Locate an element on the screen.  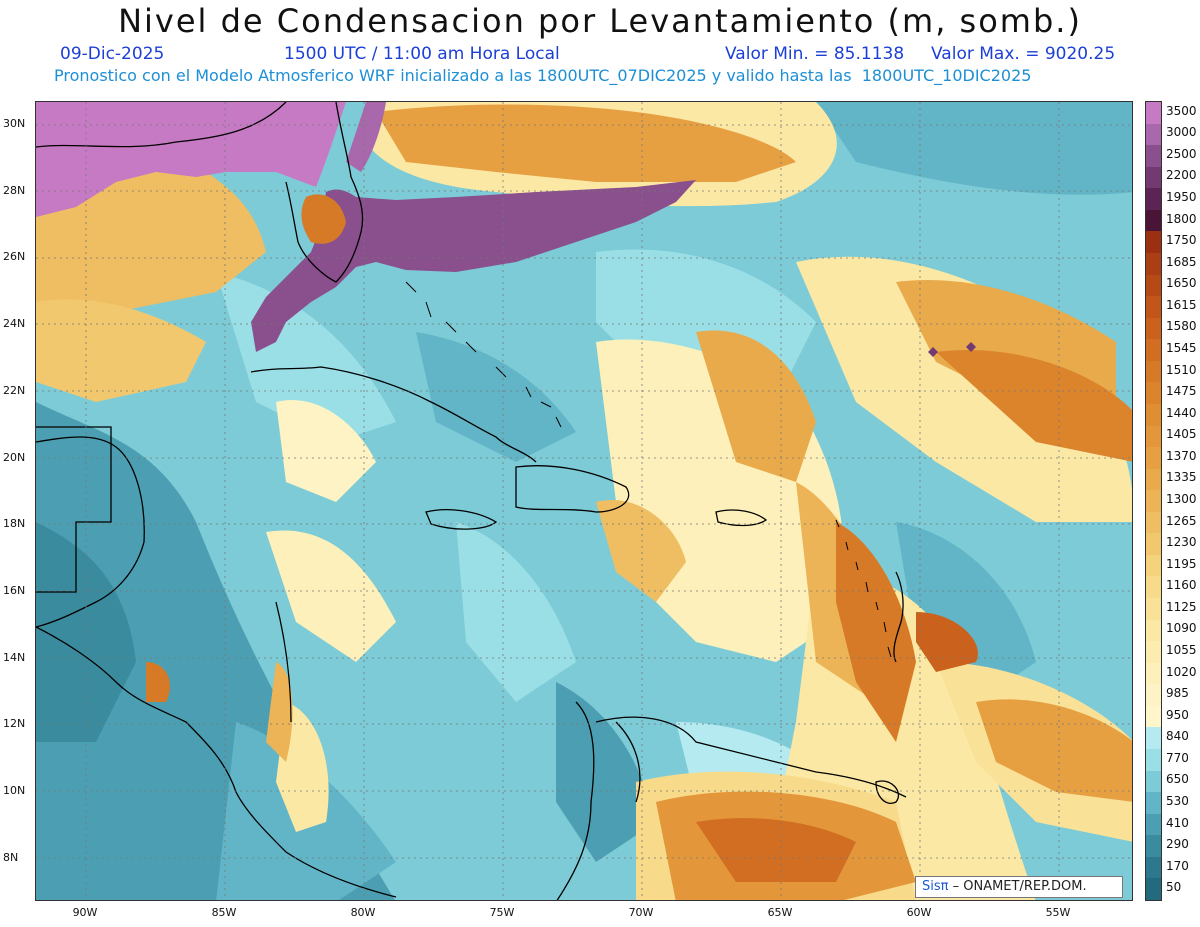
colorbar-label: 1545 is located at coordinates (1181, 348).